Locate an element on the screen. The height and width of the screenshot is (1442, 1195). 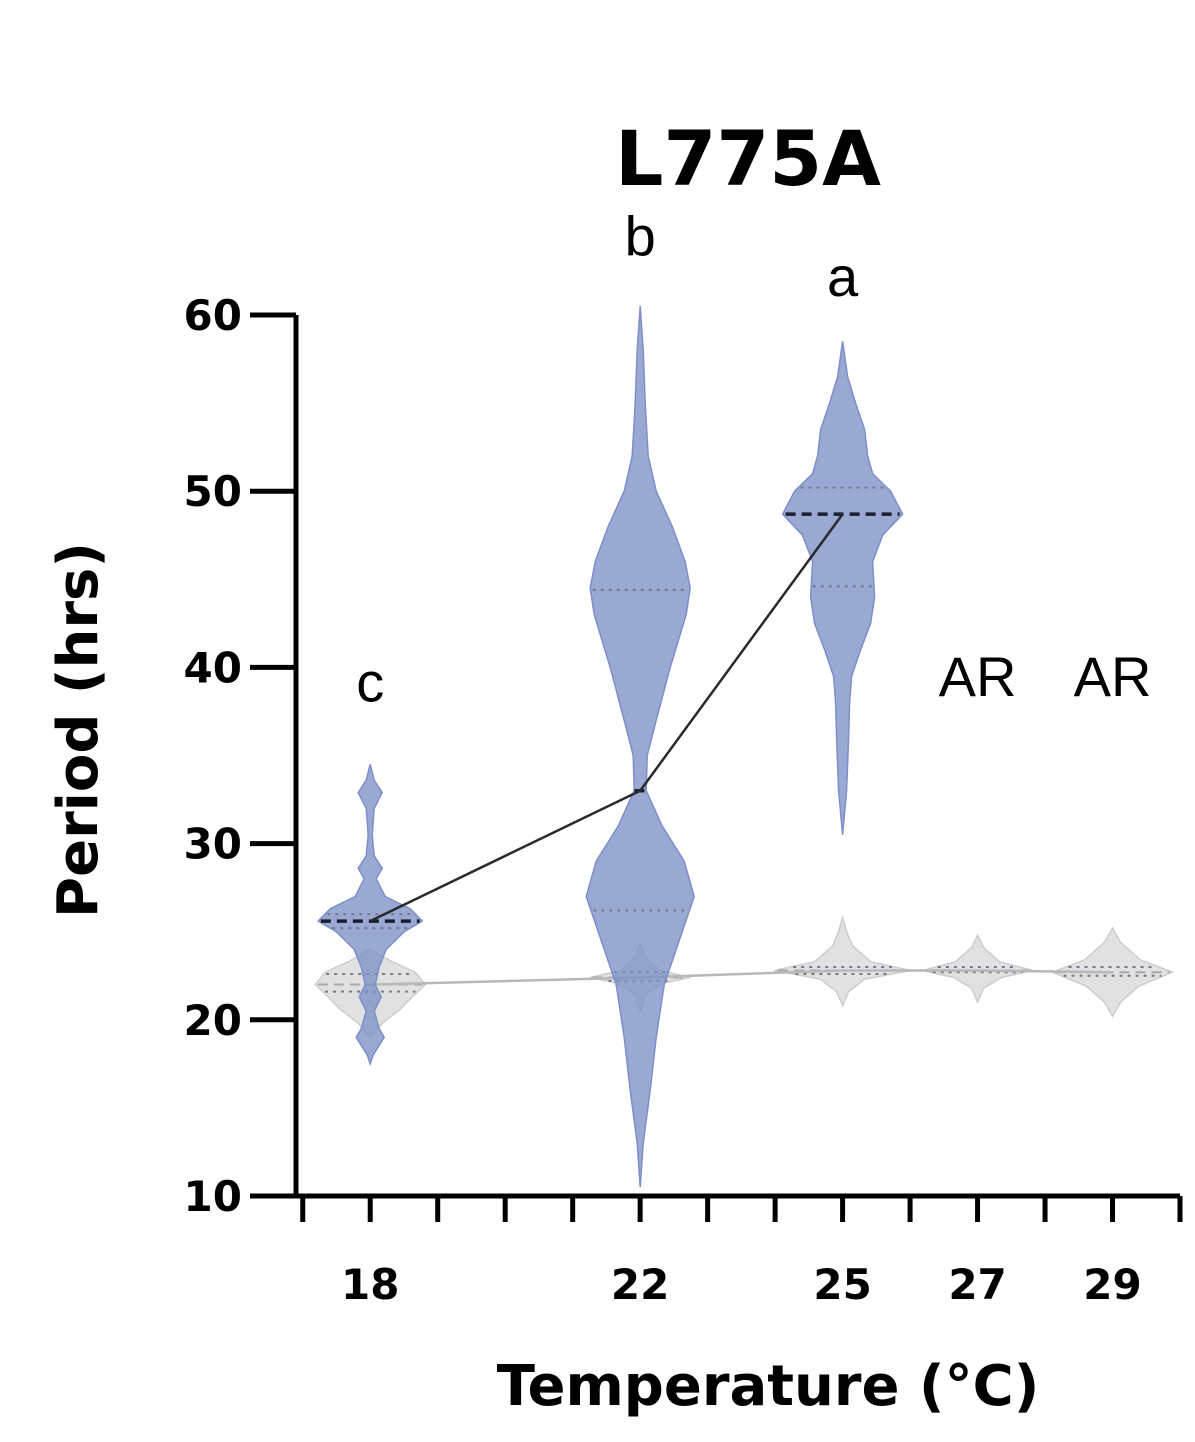
x-tick-label-29: 29 is located at coordinates (1112, 1284).